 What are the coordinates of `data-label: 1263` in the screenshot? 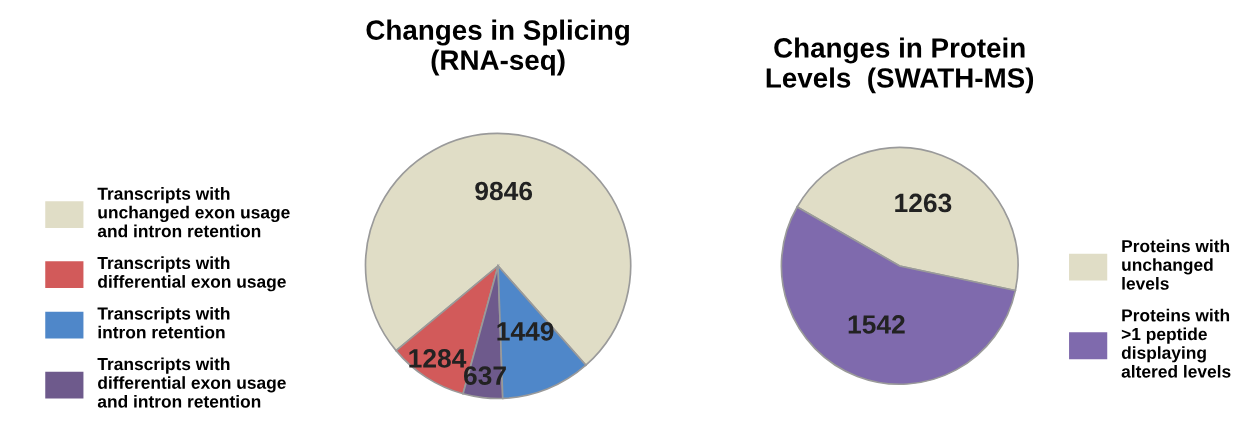 It's located at (923, 203).